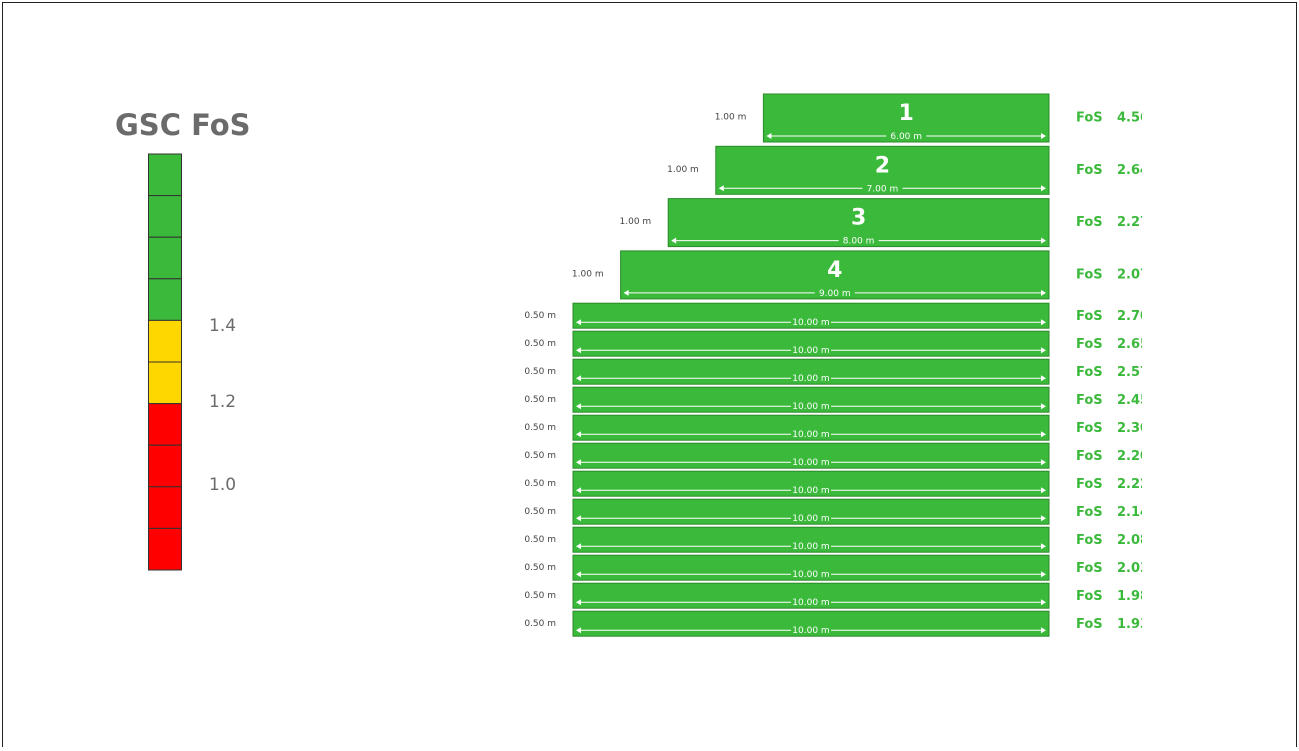 The height and width of the screenshot is (751, 1299). Describe the element at coordinates (1133, 568) in the screenshot. I see `fos-value: 2.03` at that location.